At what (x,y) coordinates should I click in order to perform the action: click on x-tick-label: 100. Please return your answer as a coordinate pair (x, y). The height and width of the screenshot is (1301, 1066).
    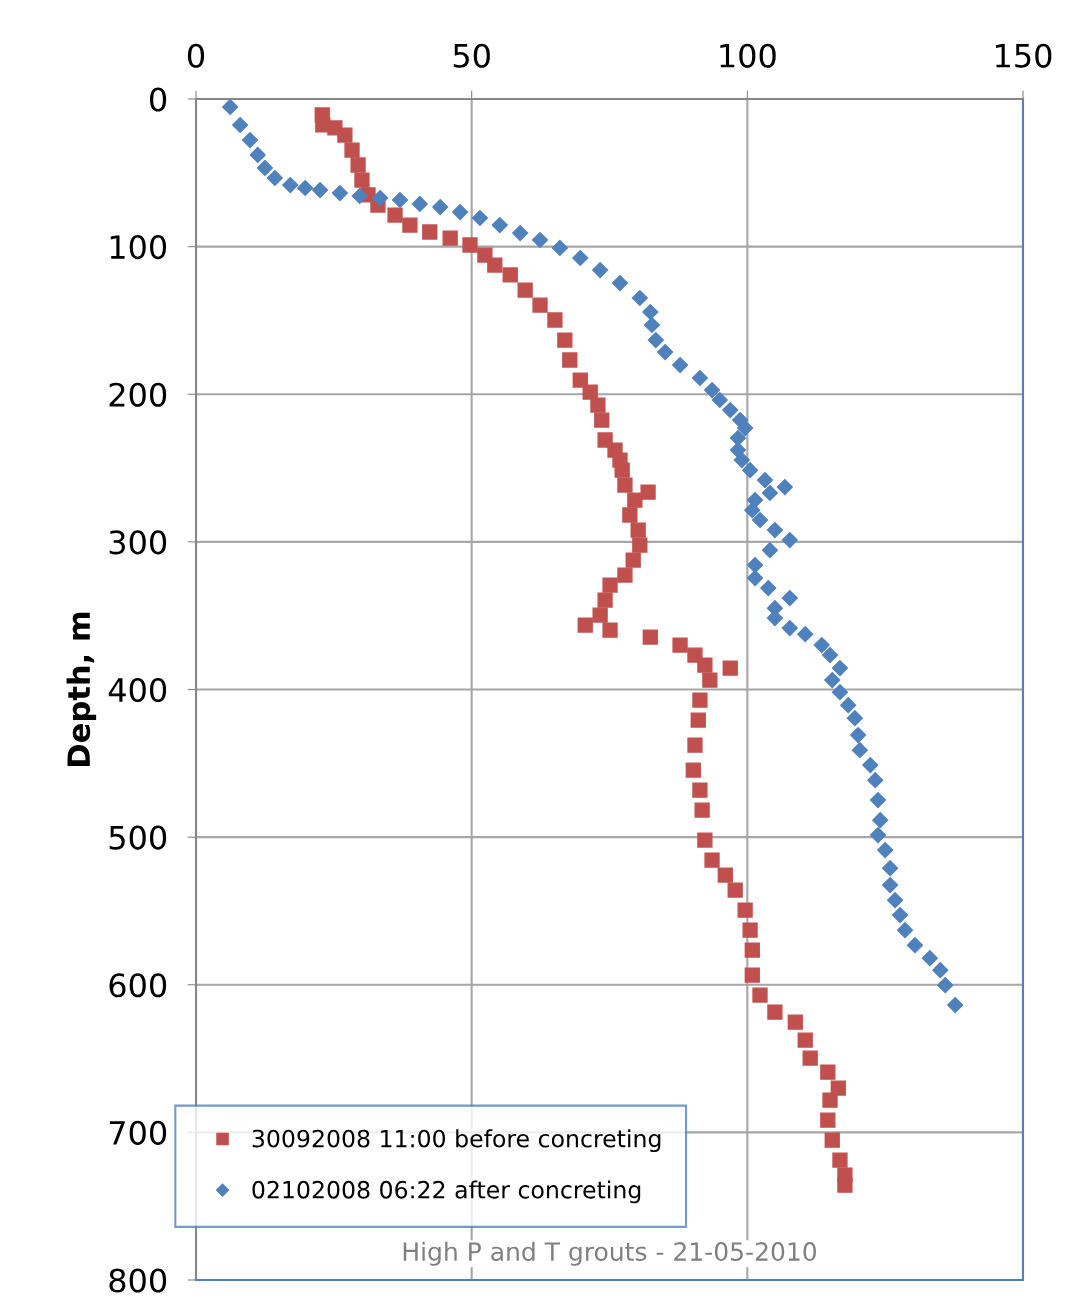
    Looking at the image, I should click on (748, 55).